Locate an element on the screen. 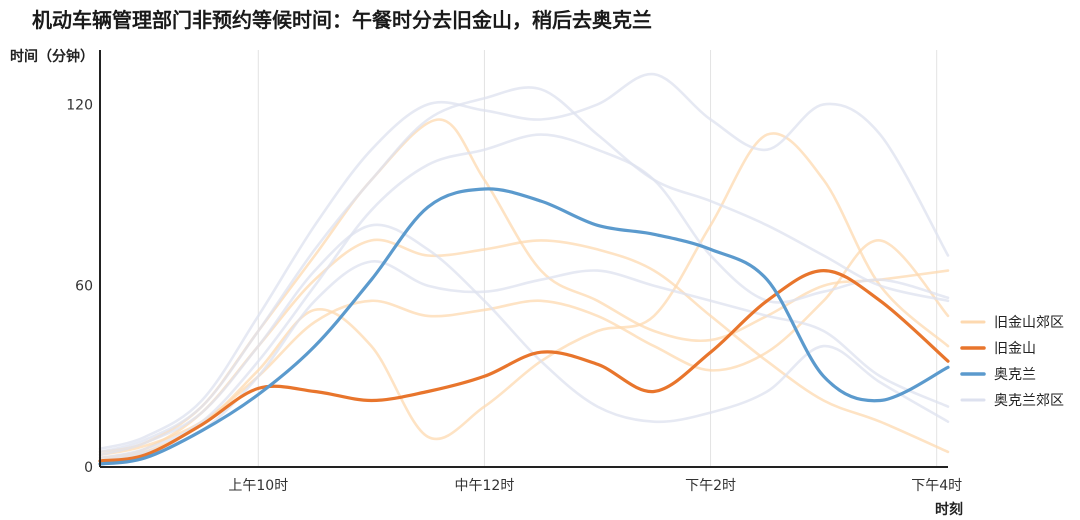  legend-label: 奥克兰郊区 is located at coordinates (1029, 400).